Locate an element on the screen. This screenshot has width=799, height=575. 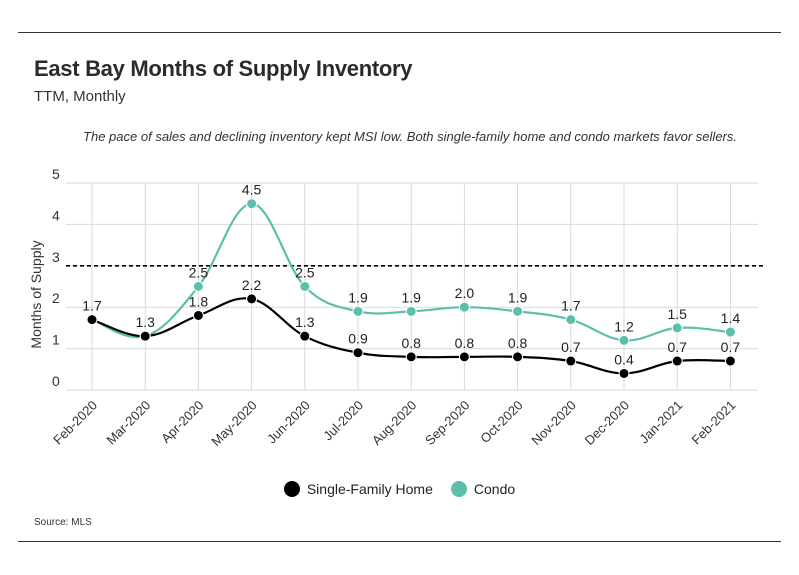
x-tick-label: Sep-2020 is located at coordinates (447, 423).